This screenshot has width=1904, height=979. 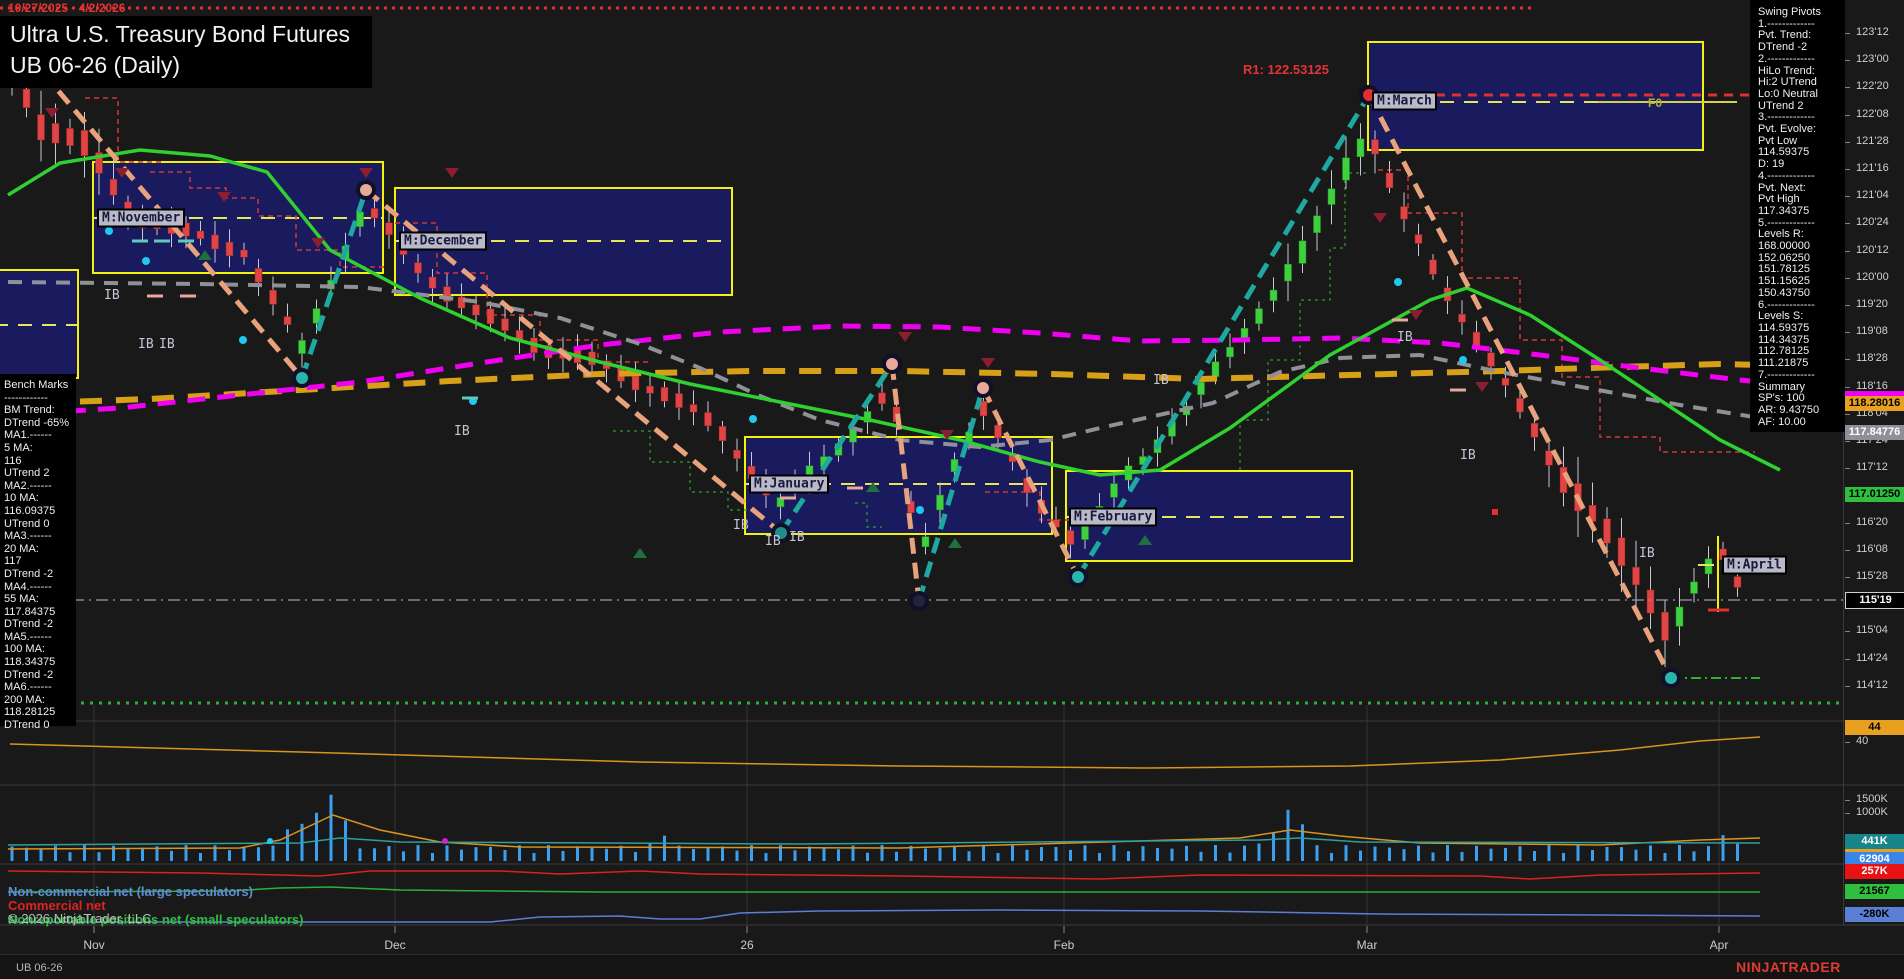 I want to click on cot-panel-layer, so click(x=884, y=901).